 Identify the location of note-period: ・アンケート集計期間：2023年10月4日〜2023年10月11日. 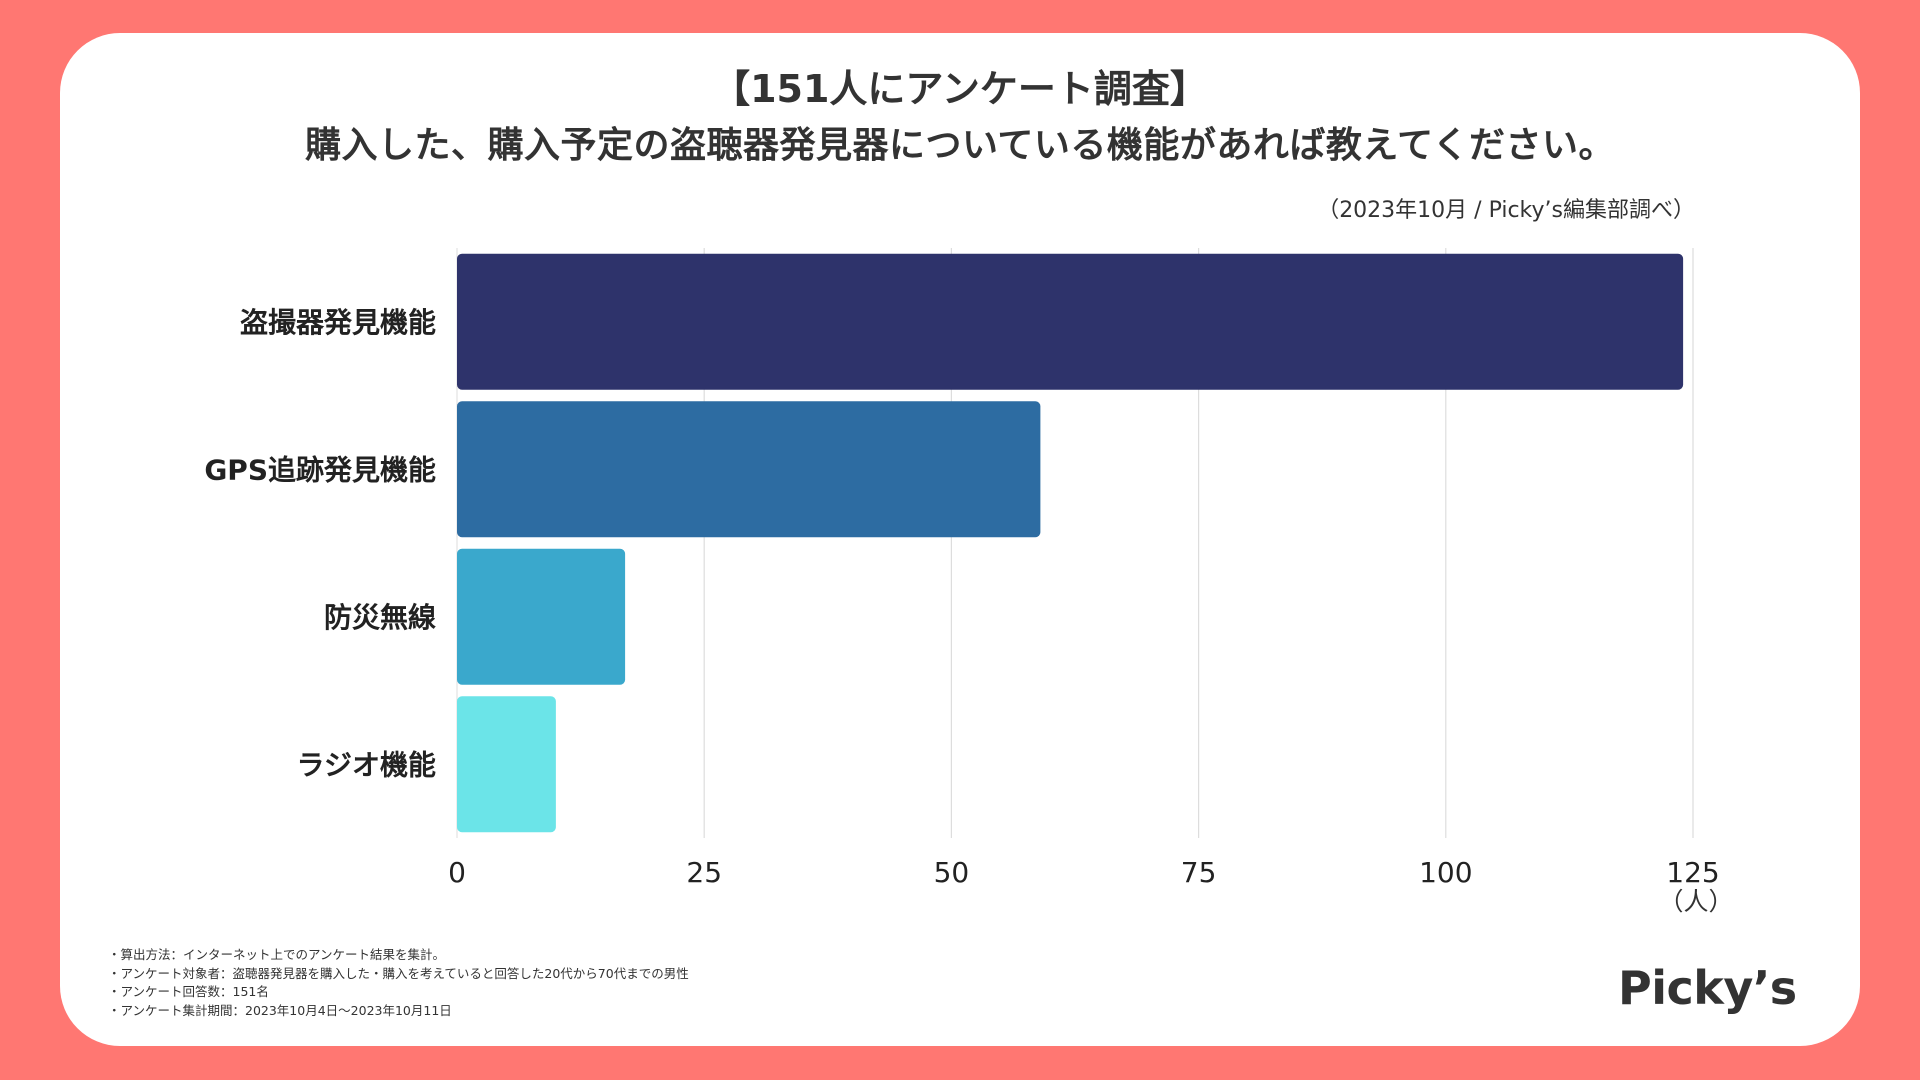
(280, 1010).